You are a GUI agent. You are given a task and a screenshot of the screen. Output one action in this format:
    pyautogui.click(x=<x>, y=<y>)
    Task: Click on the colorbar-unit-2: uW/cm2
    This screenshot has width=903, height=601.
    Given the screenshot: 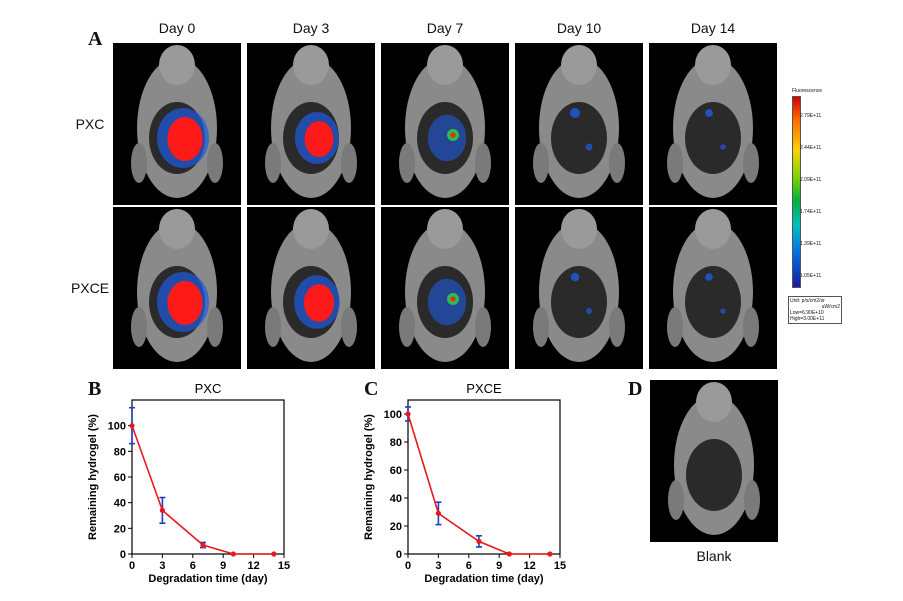 What is the action you would take?
    pyautogui.click(x=830, y=307)
    